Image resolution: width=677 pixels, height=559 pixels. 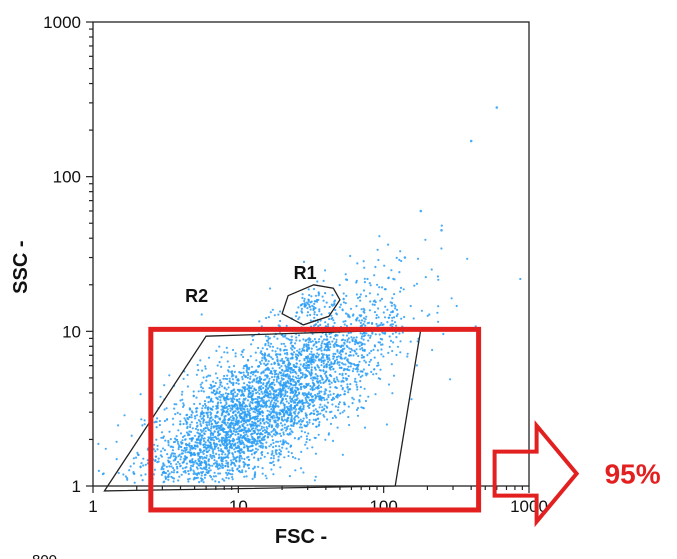 What do you see at coordinates (291, 336) in the screenshot?
I see `data-point-1941` at bounding box center [291, 336].